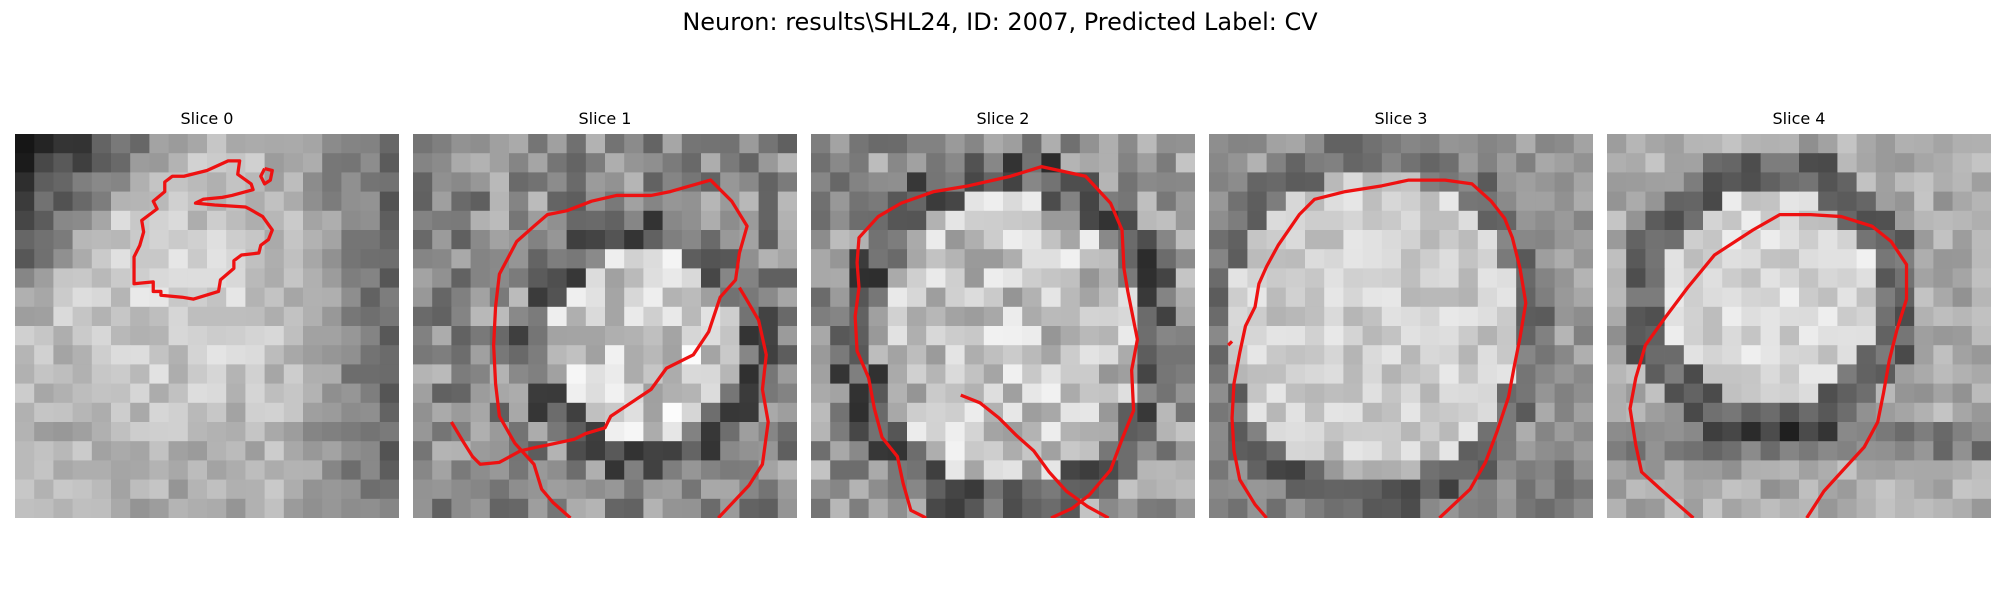  What do you see at coordinates (207, 118) in the screenshot?
I see `slice-title-0: Slice 0` at bounding box center [207, 118].